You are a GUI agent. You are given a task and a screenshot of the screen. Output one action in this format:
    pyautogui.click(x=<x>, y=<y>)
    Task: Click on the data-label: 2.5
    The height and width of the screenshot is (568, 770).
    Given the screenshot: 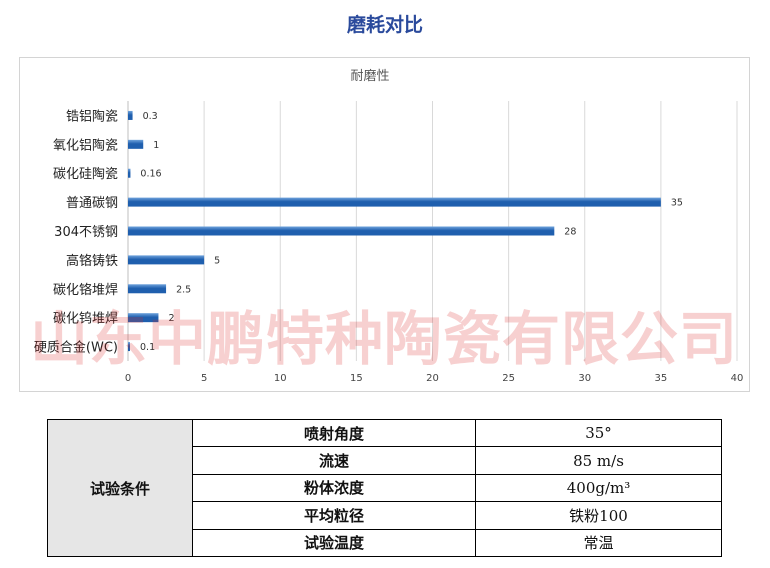 What is the action you would take?
    pyautogui.click(x=183, y=289)
    